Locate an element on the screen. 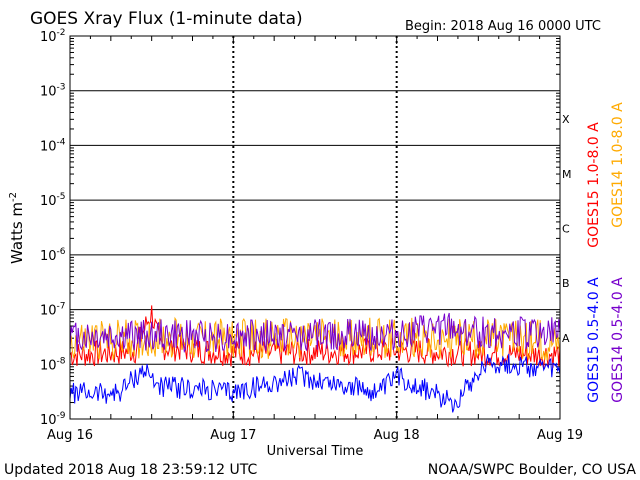  y-axis-ticks: 10⁻⁹ 10⁻⁸ 10⁻⁷ 10⁻⁶ 10⁻⁵ 10⁻⁴ 10⁻³ 10⁻² is located at coordinates (53, 228).